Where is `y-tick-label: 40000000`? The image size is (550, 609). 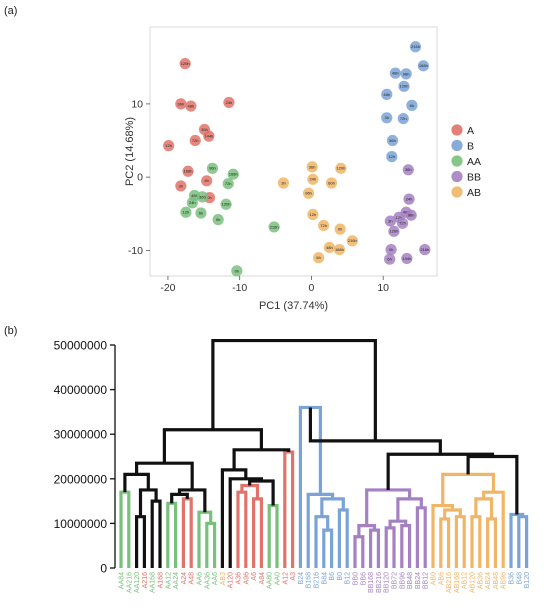
y-tick-label: 40000000 is located at coordinates (81, 390).